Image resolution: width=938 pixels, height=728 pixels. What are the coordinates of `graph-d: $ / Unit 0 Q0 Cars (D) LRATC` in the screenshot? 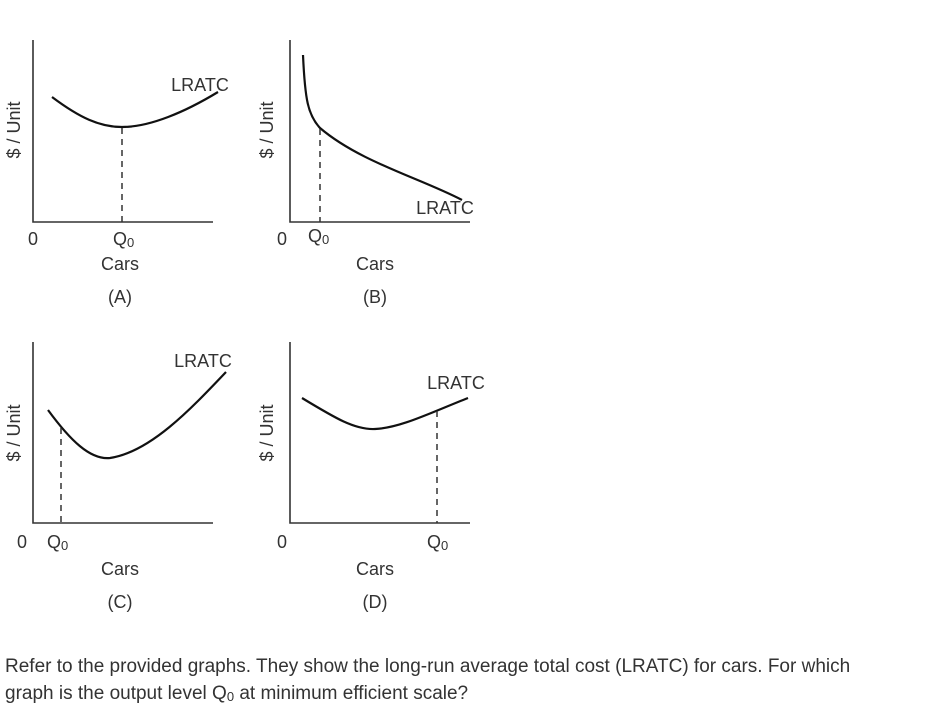 It's located at (371, 477).